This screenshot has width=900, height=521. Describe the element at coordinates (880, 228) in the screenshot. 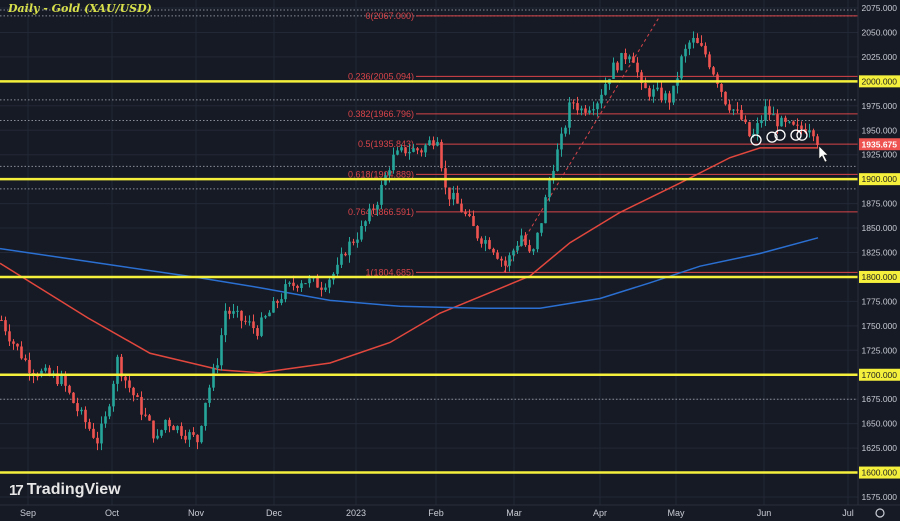

I see `price-tick-label: 1850.000` at that location.